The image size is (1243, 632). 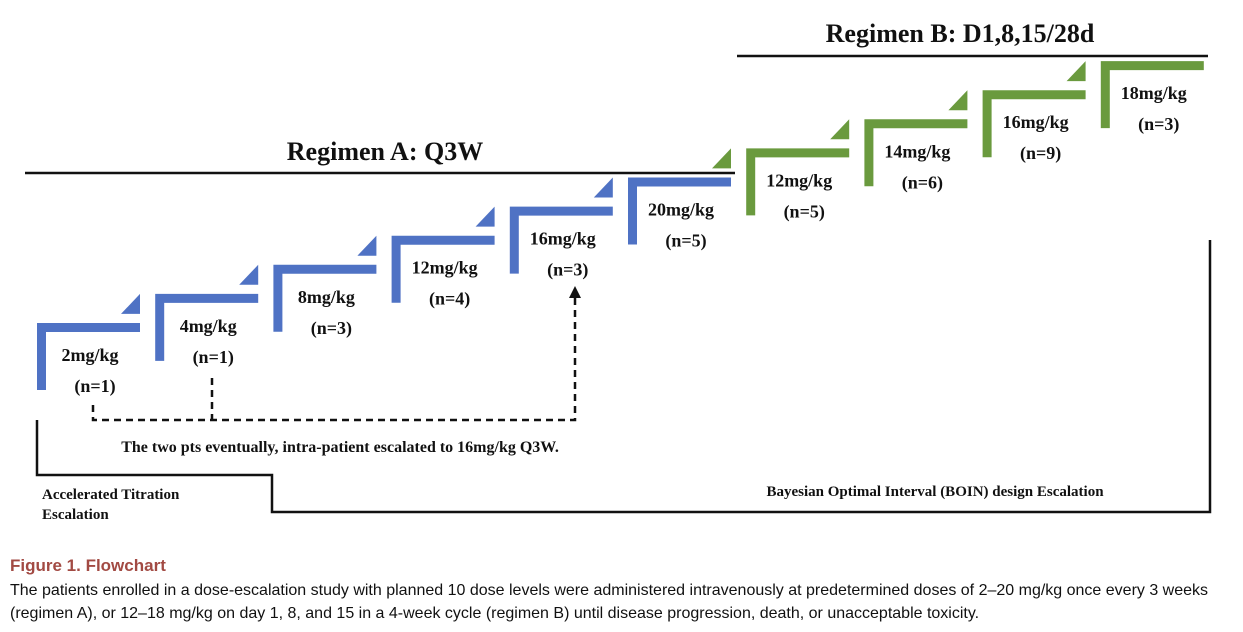 I want to click on caption-label: Figure 1. Flowchart, so click(x=88, y=565).